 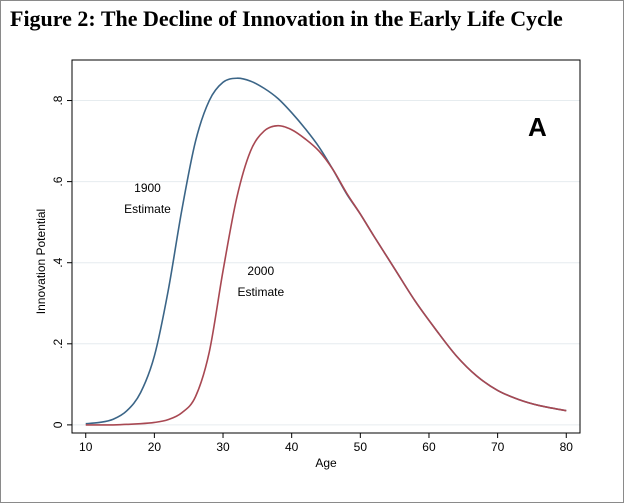 What do you see at coordinates (147, 198) in the screenshot?
I see `series-label-1900-estimate: 1900 Estimate` at bounding box center [147, 198].